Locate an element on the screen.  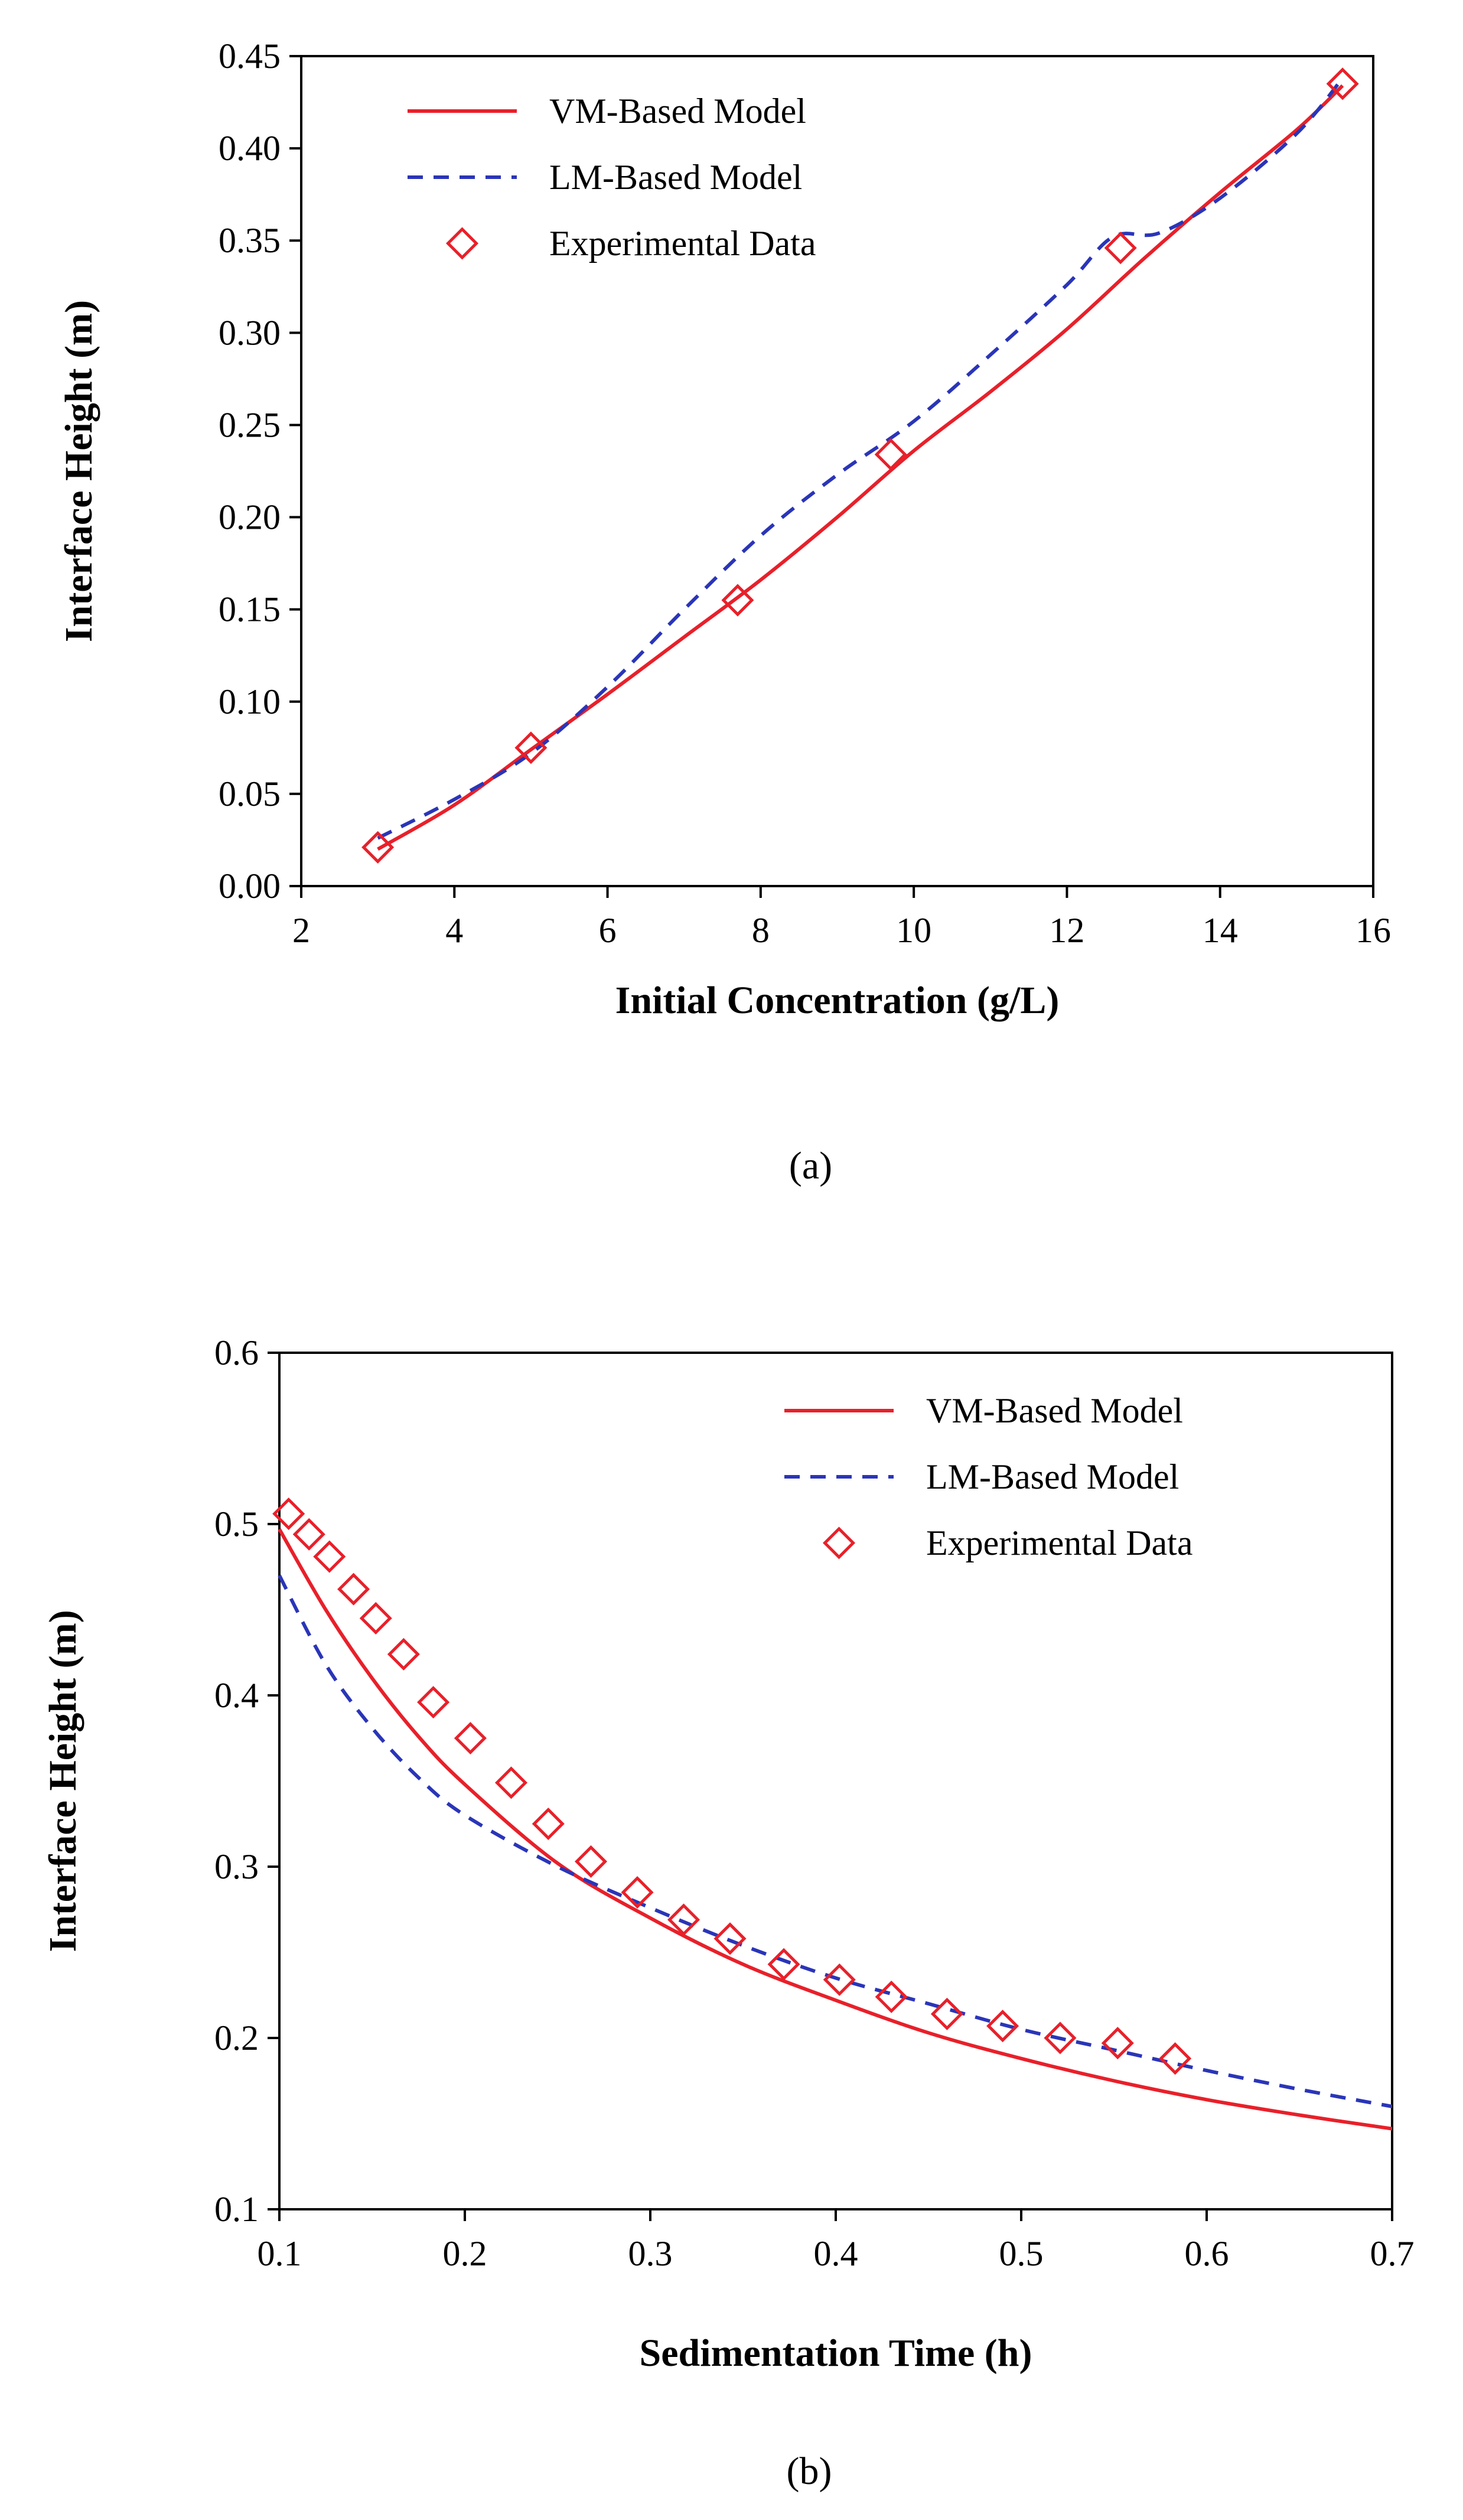
y-tick-label: 0.5 is located at coordinates (237, 1524).